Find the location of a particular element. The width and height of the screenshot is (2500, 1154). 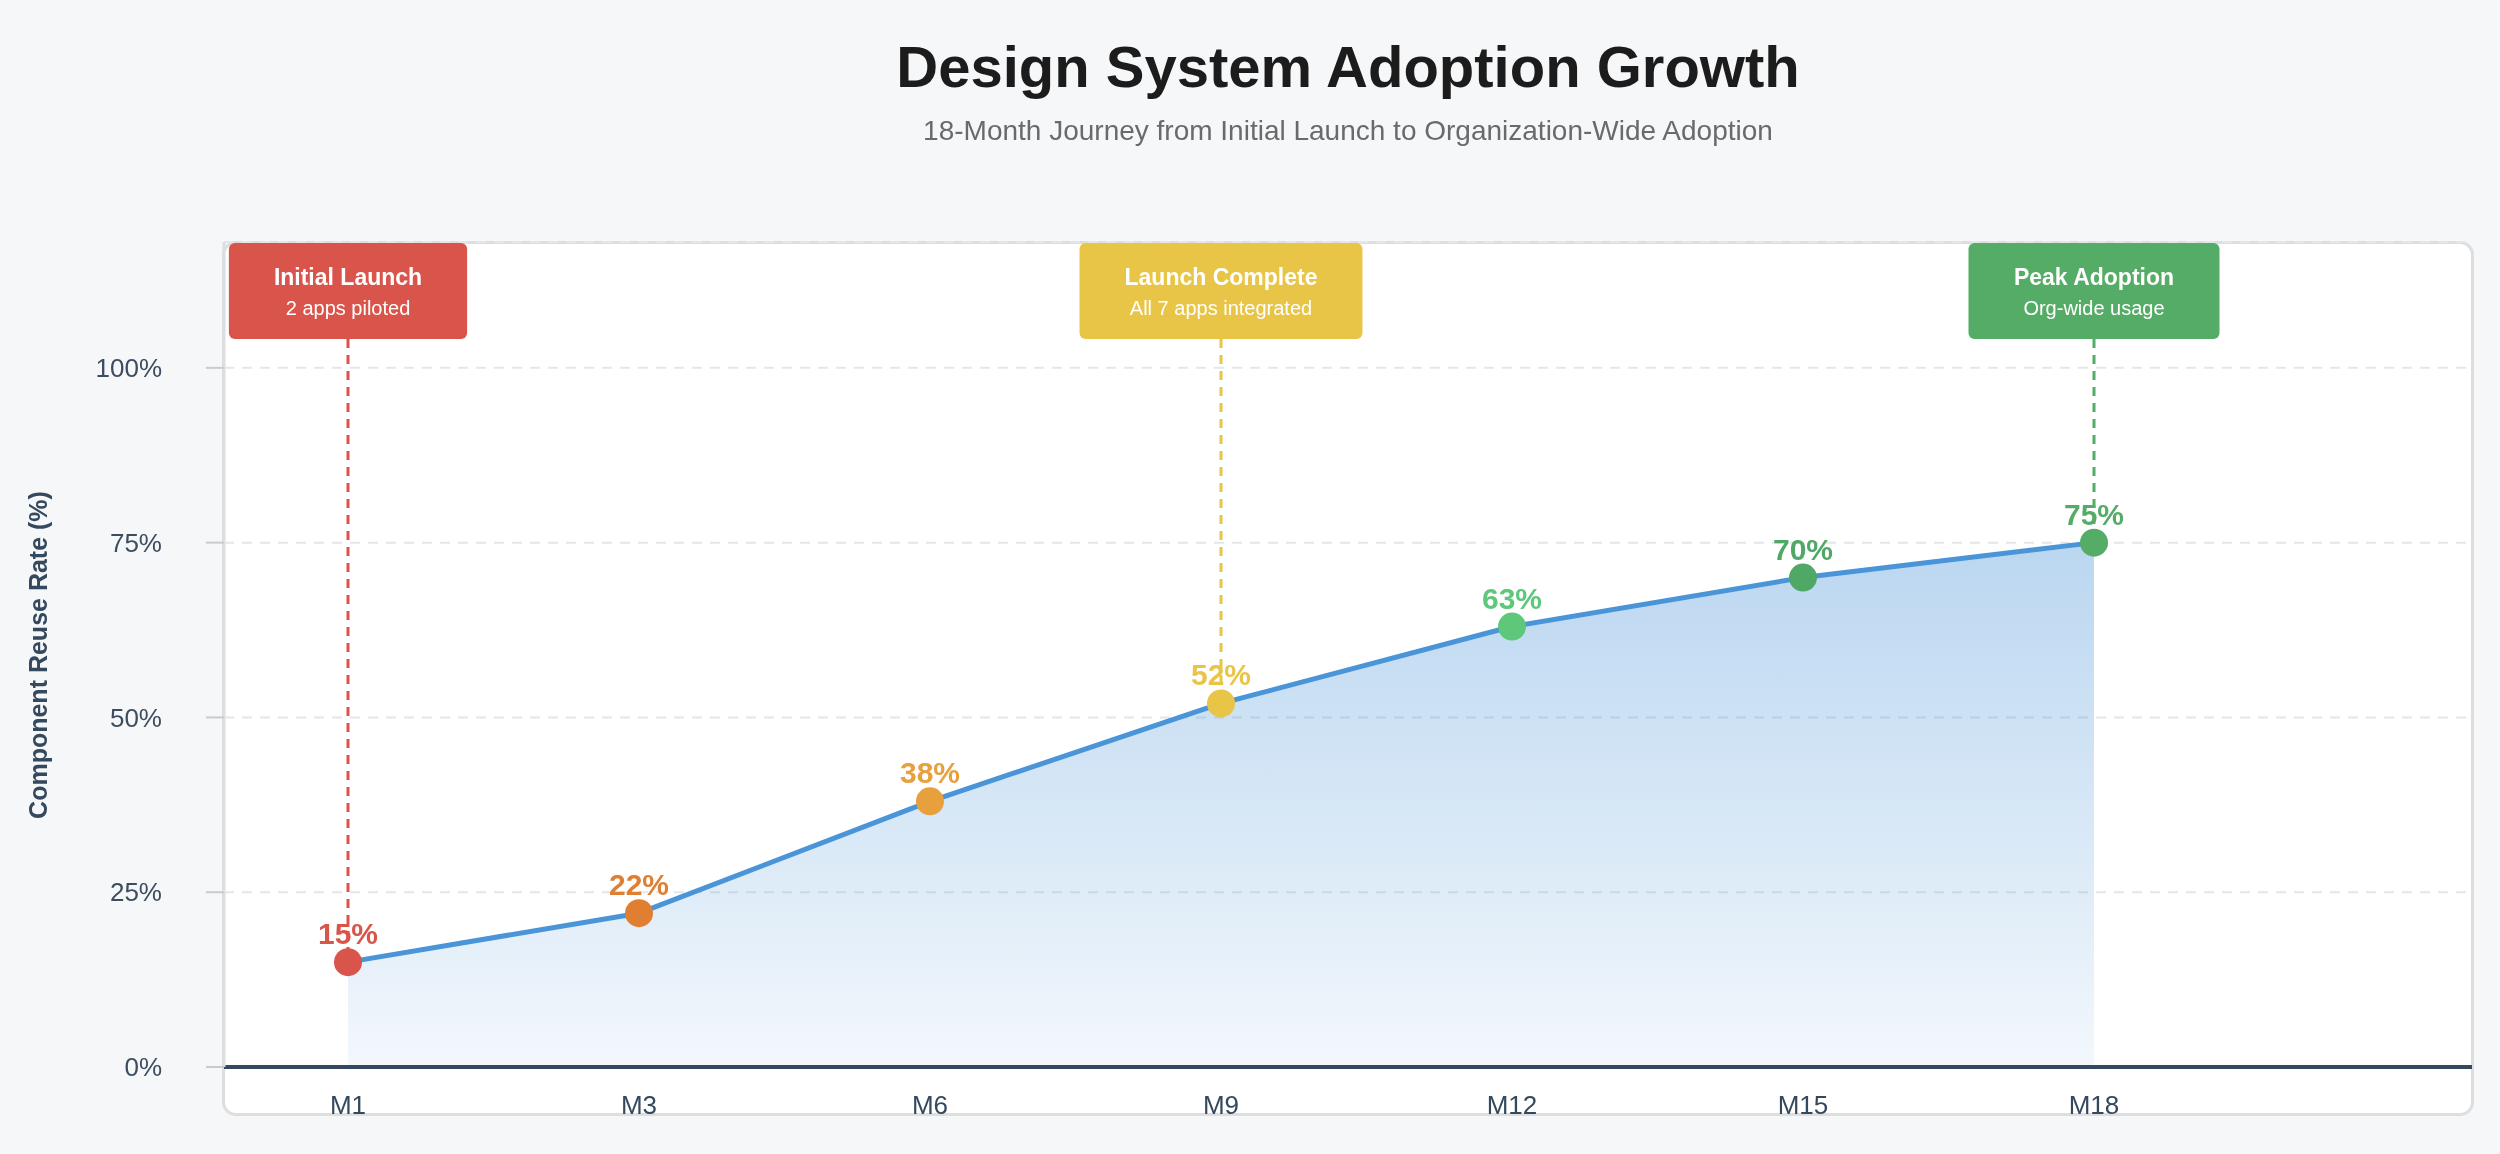

y-tick-label: 50% is located at coordinates (135, 717).